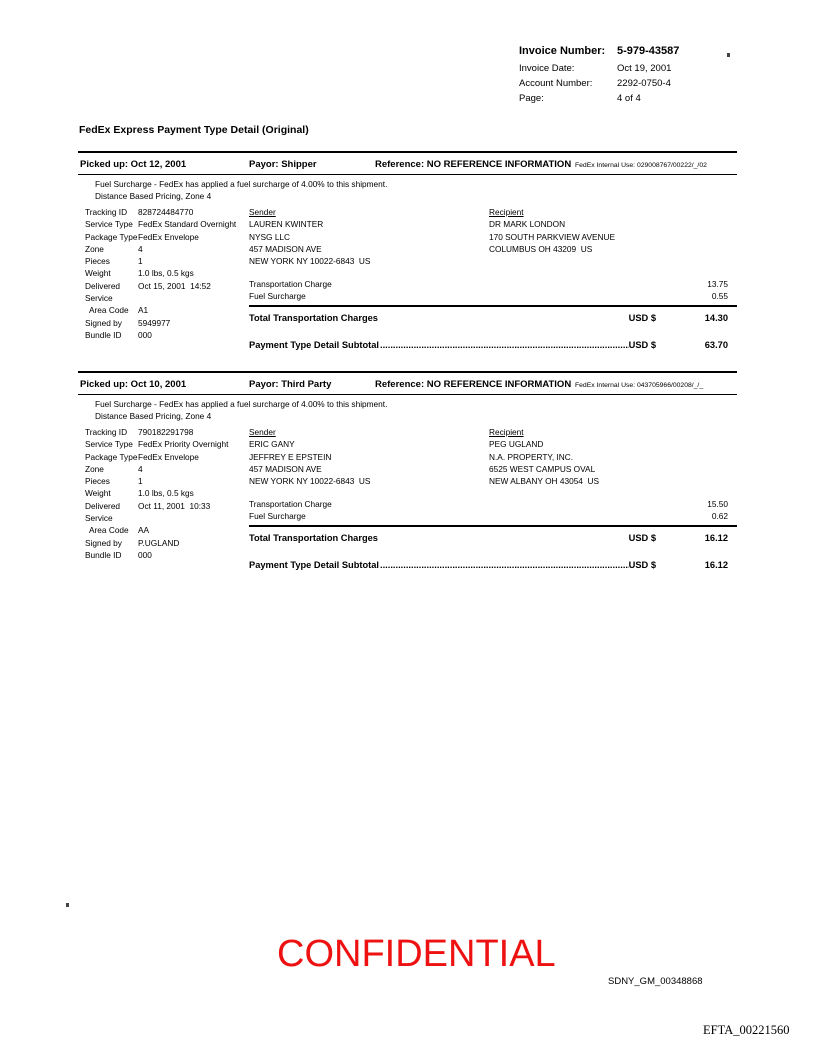 Image resolution: width=816 pixels, height=1056 pixels. Describe the element at coordinates (556, 83) in the screenshot. I see `account-number-label: Account Number:` at that location.